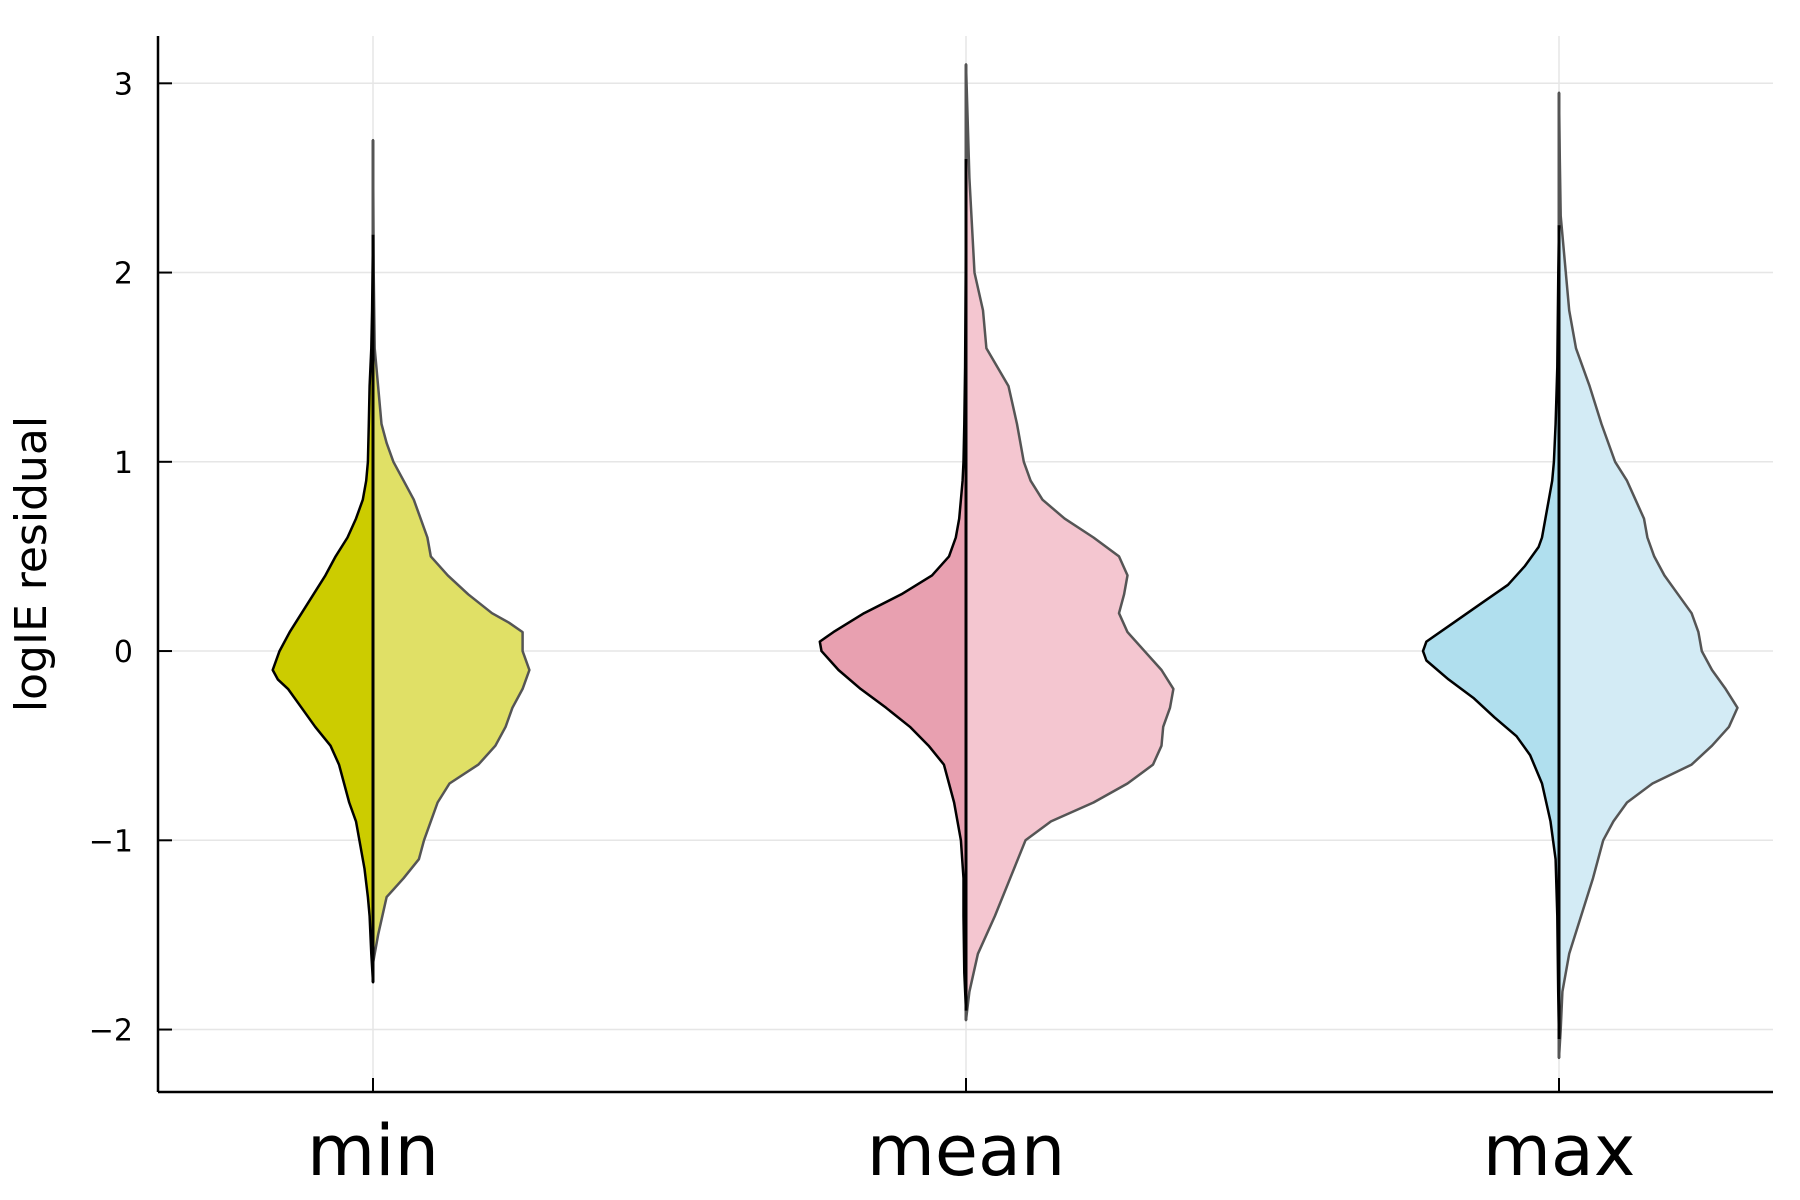  Describe the element at coordinates (1648, 575) in the screenshot. I see `violin-max-right-half` at that location.